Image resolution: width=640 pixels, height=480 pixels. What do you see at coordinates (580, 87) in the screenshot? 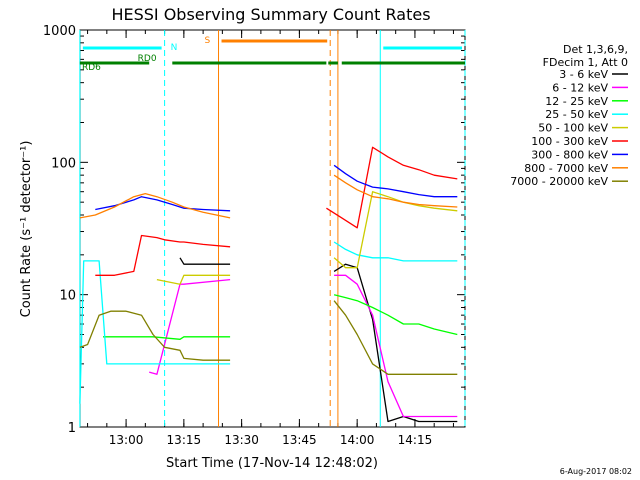
I see `legend-label: 6 - 12 keV` at bounding box center [580, 87].